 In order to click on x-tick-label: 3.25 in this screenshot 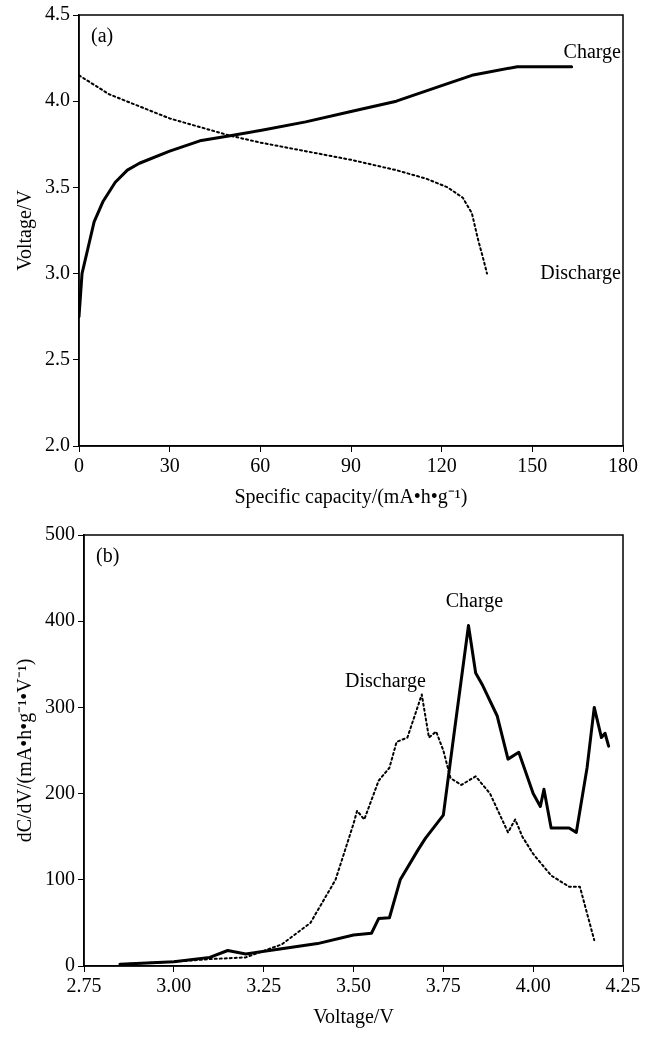, I will do `click(264, 985)`.